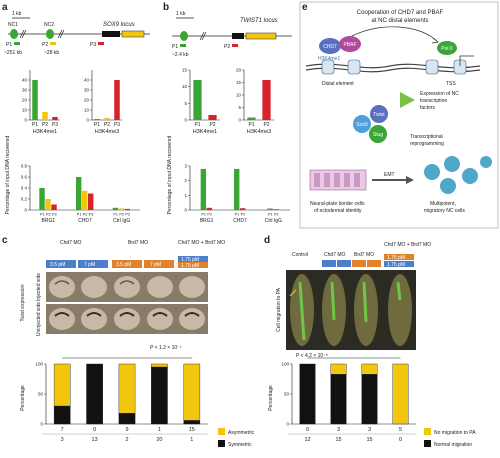 The height and width of the screenshot is (458, 500). What do you see at coordinates (87, 90) in the screenshot?
I see `y-tick-label: 30` at bounding box center [87, 90].